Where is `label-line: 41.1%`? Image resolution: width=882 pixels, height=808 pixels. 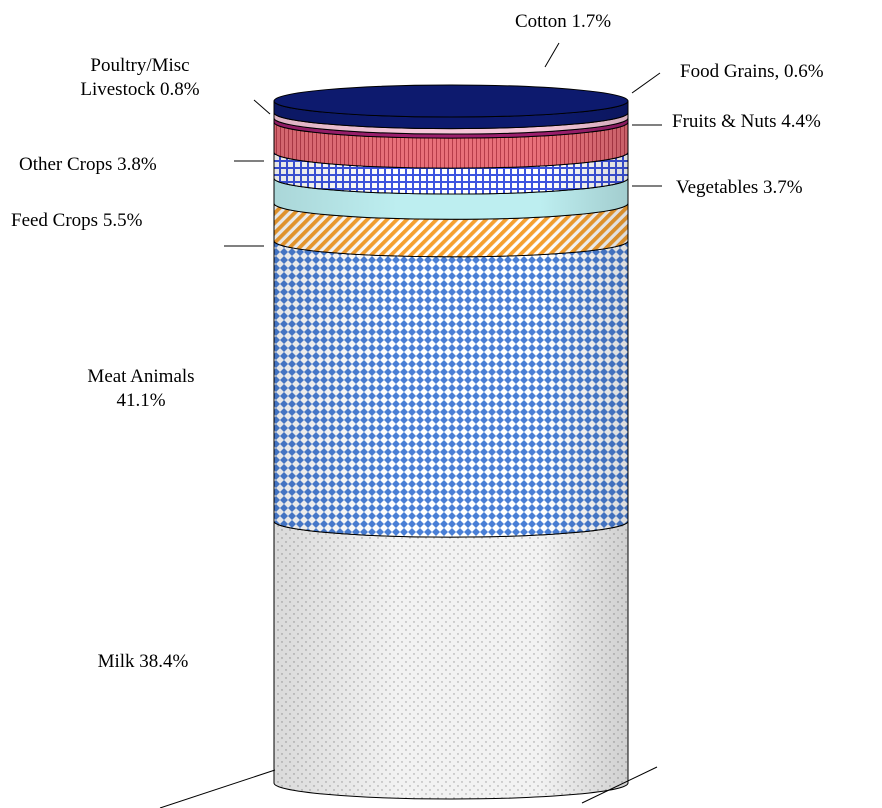
label-line: 41.1% is located at coordinates (140, 400).